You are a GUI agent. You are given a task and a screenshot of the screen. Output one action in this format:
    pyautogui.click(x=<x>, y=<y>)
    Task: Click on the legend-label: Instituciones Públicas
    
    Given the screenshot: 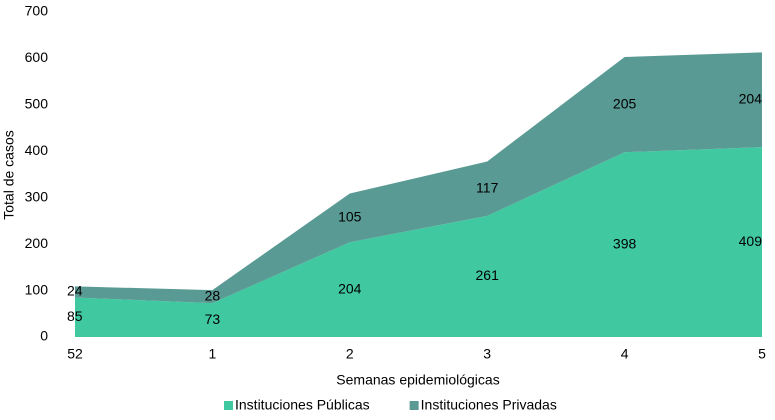 What is the action you would take?
    pyautogui.click(x=302, y=405)
    